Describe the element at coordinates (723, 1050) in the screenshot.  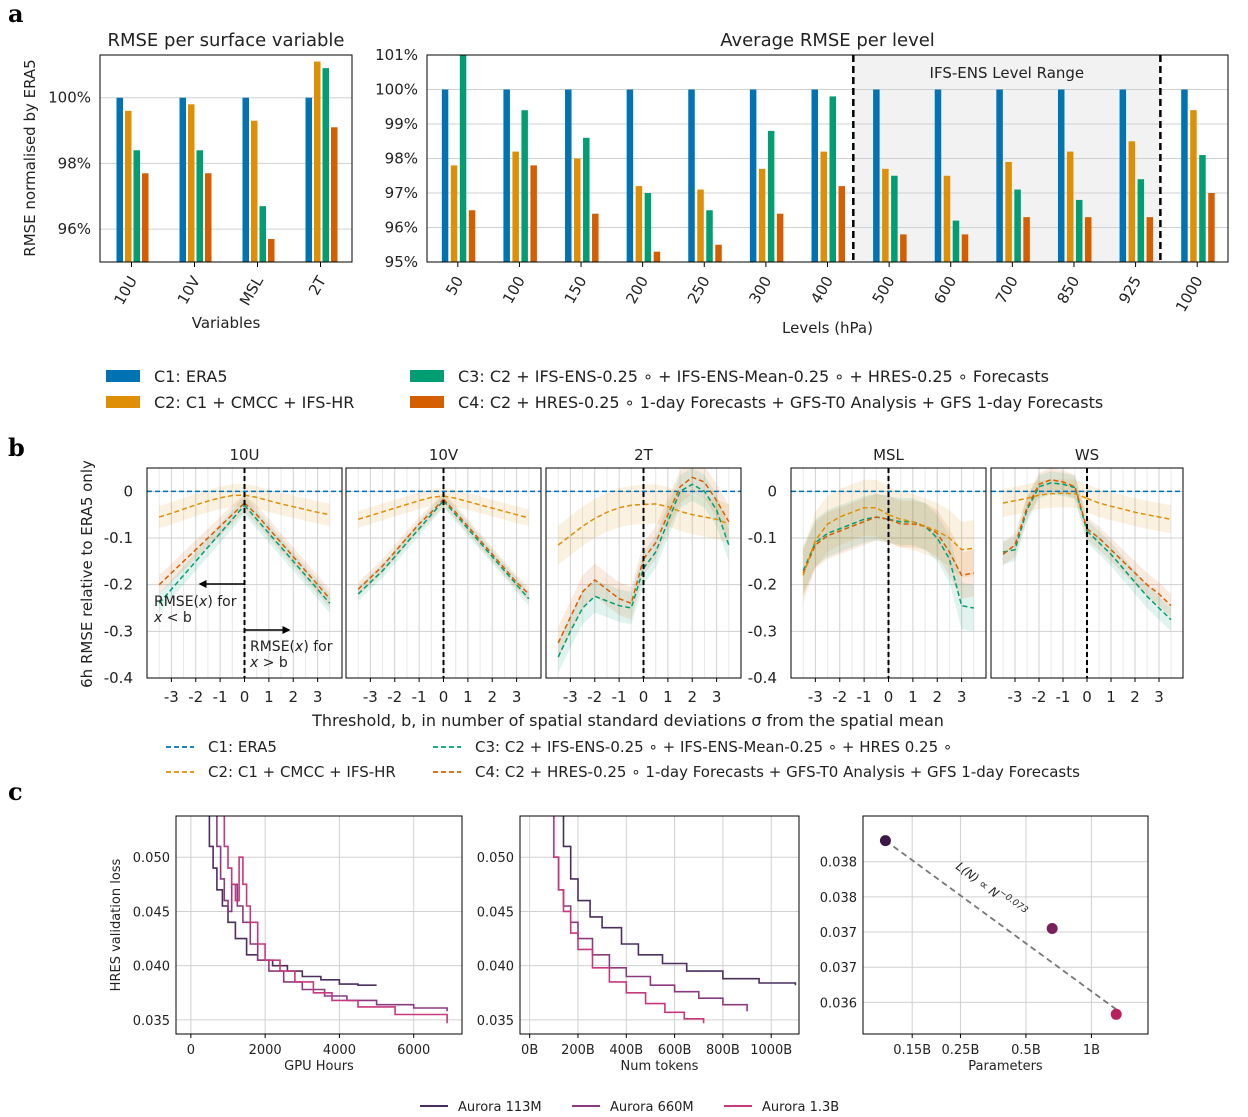
I see `c2-xtick-label: 800B` at that location.